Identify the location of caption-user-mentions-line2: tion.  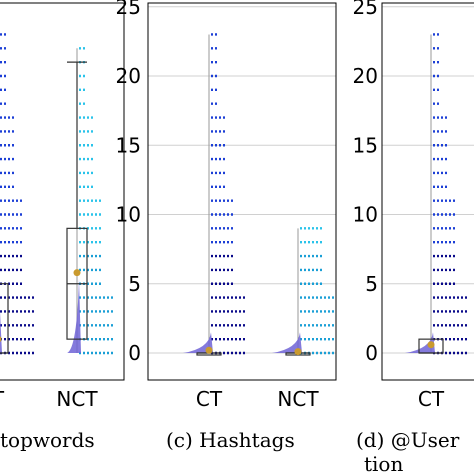
(383, 463).